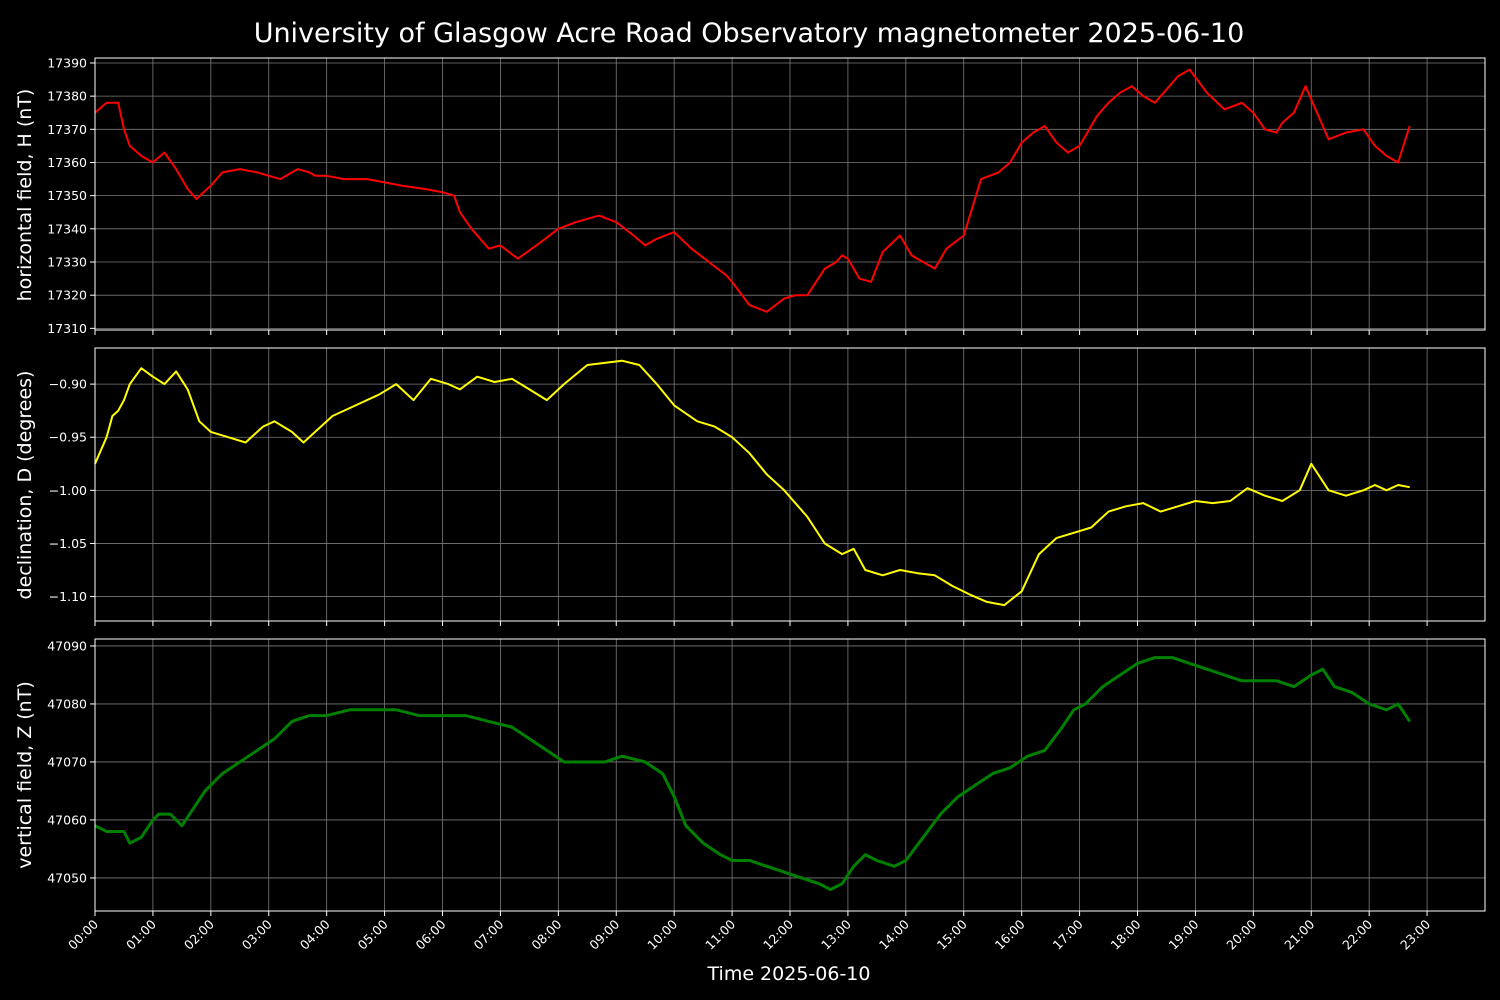 The image size is (1500, 1000). Describe the element at coordinates (67, 62) in the screenshot. I see `y-tick-label: 17390` at that location.